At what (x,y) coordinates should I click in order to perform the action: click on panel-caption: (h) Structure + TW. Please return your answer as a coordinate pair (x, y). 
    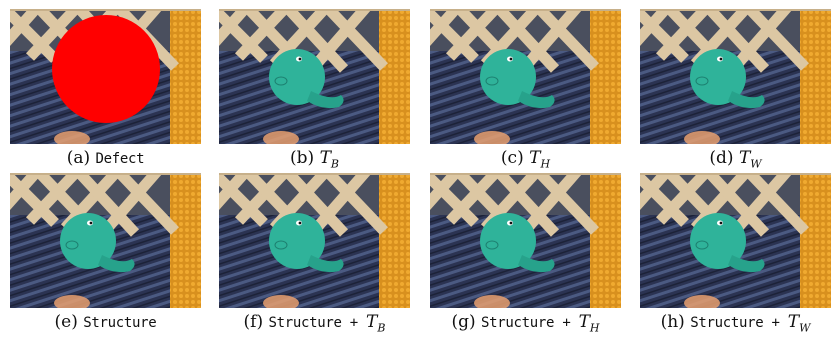
    Looking at the image, I should click on (728, 325).